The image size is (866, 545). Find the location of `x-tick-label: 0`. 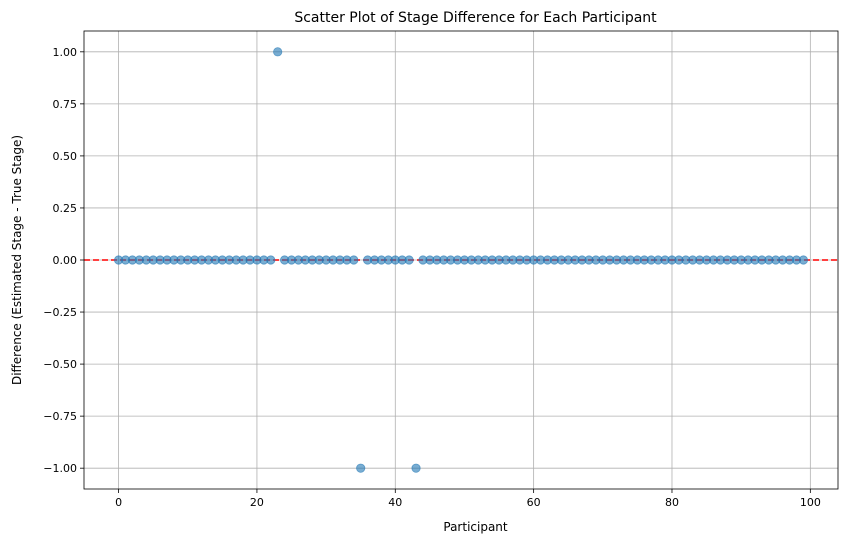

x-tick-label: 0 is located at coordinates (118, 502).